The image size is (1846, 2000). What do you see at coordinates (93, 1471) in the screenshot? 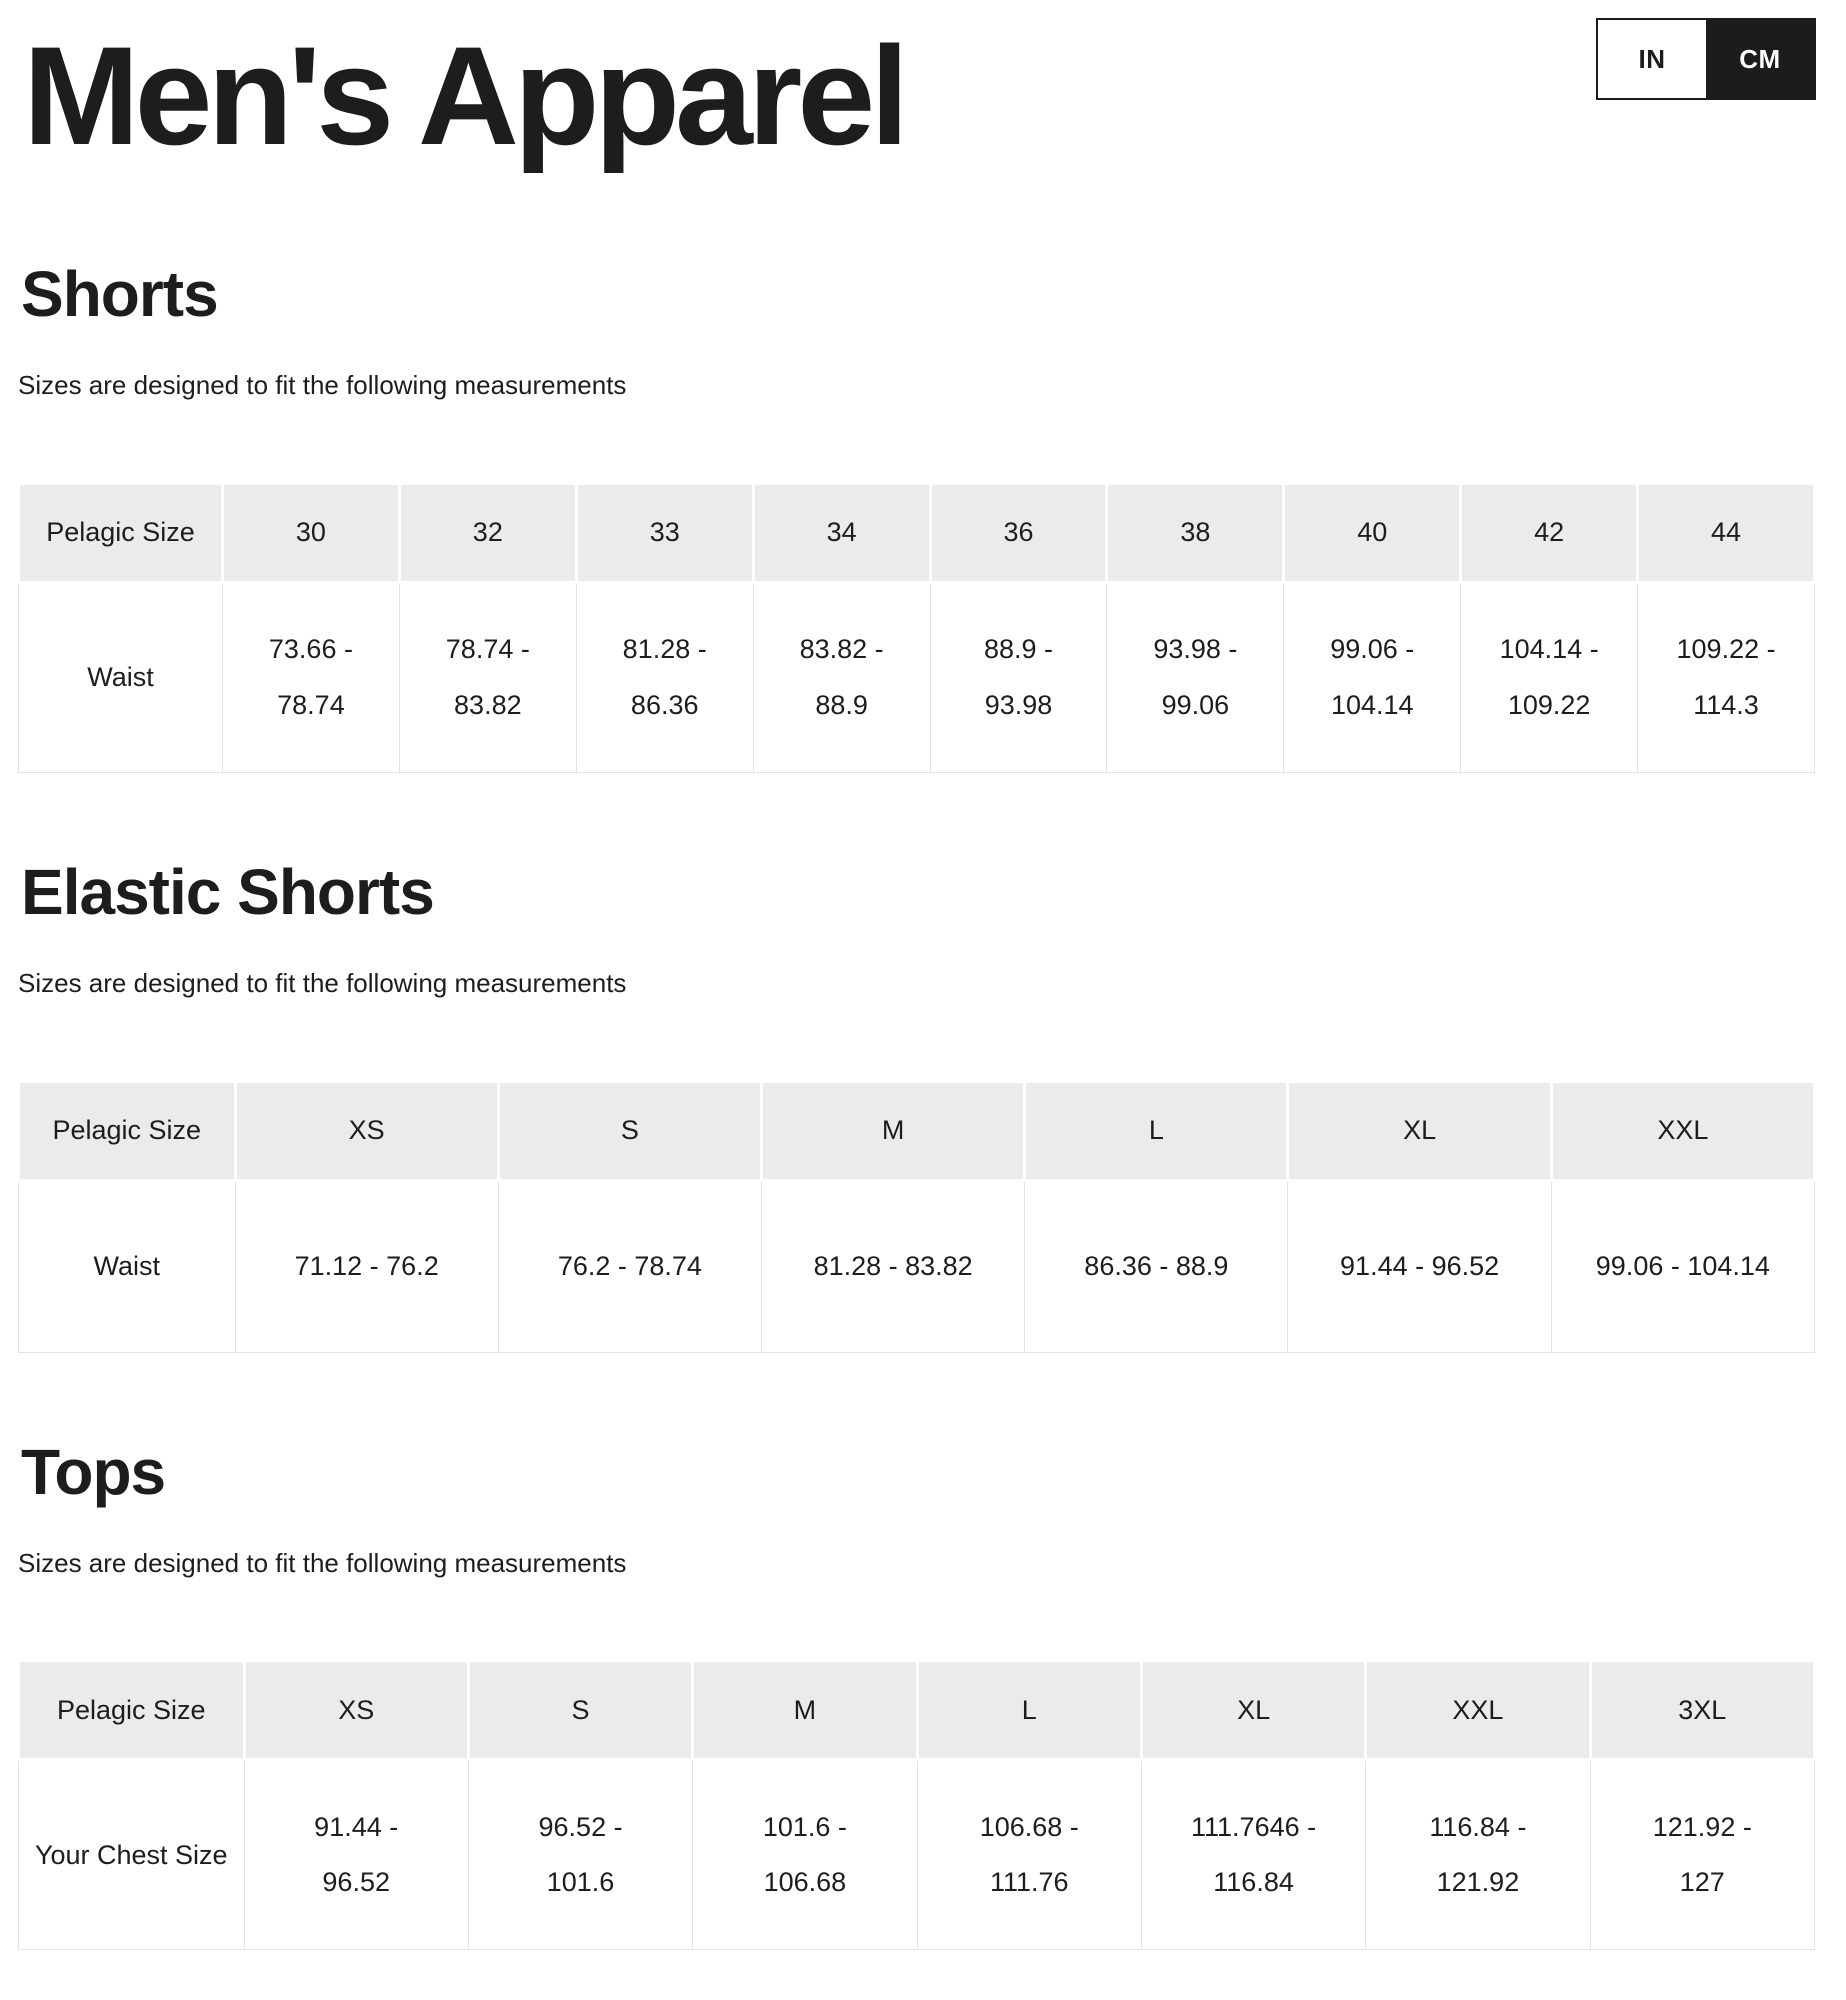
I see `section-heading: Tops` at bounding box center [93, 1471].